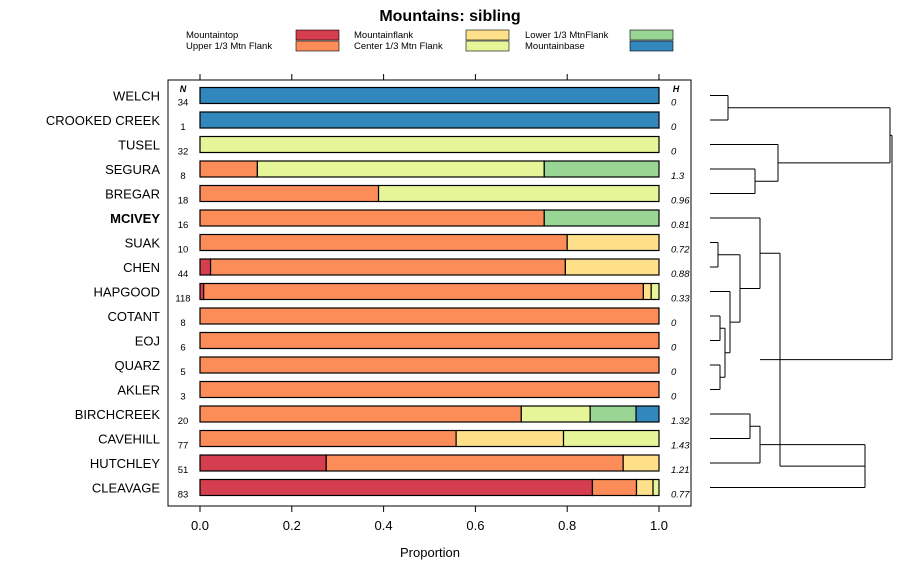  I want to click on n-value: 1, so click(182, 127).